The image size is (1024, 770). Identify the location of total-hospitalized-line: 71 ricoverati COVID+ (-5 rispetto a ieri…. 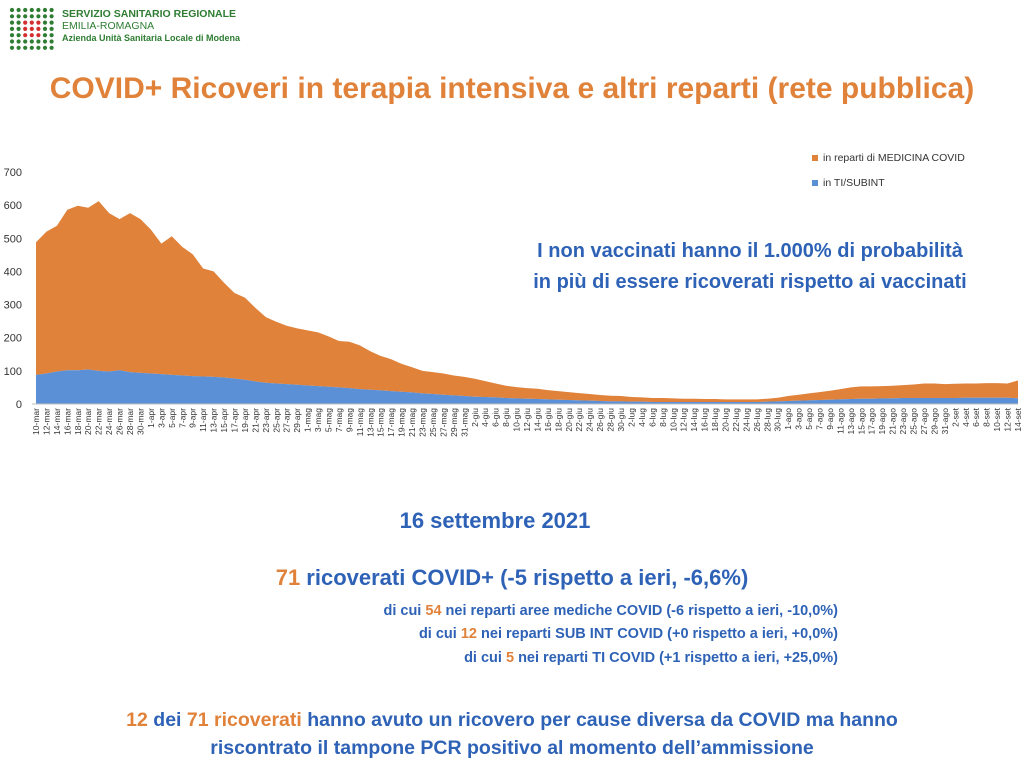
(512, 578).